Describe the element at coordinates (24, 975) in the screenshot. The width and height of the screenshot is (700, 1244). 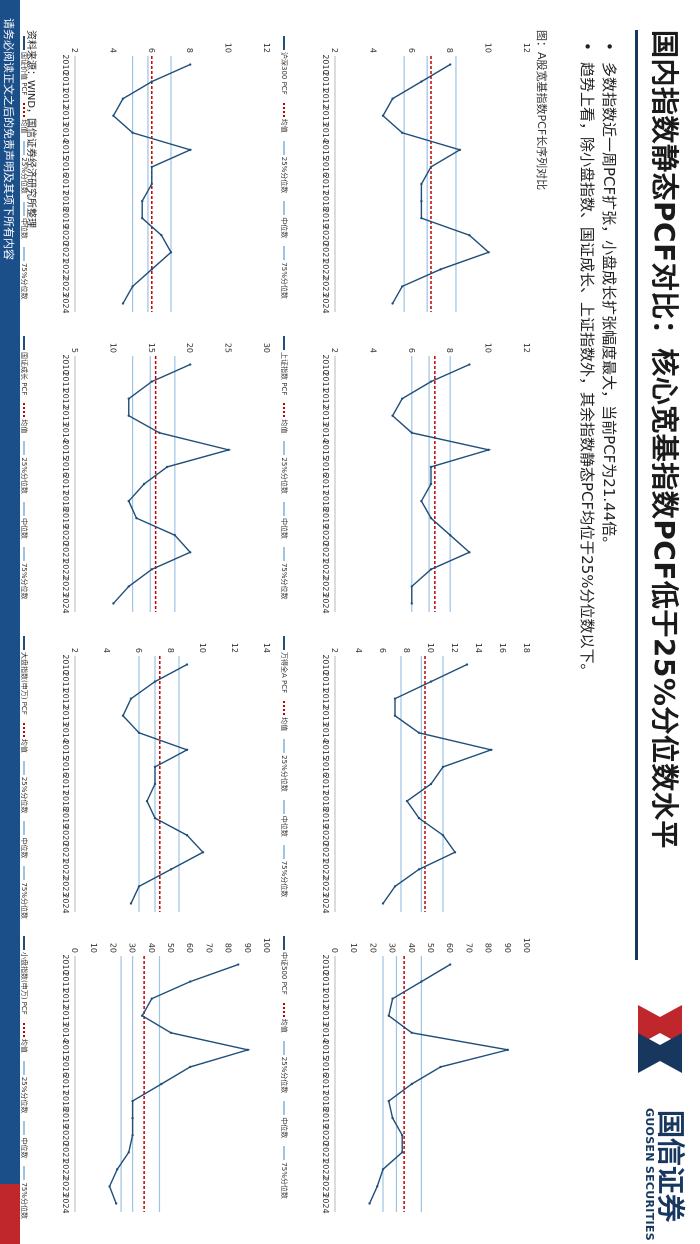
I see `legend-item: 小盘指数(申万) PCF` at that location.